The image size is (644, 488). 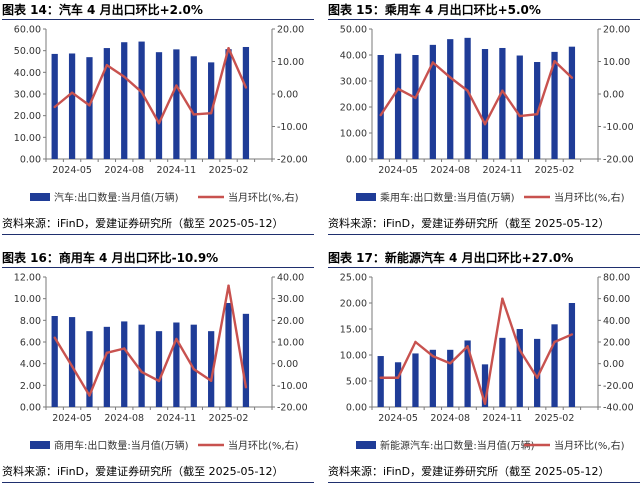 I want to click on legend-bar-label: 新能源汽车:出口数量:当月值(万辆), so click(x=457, y=445).